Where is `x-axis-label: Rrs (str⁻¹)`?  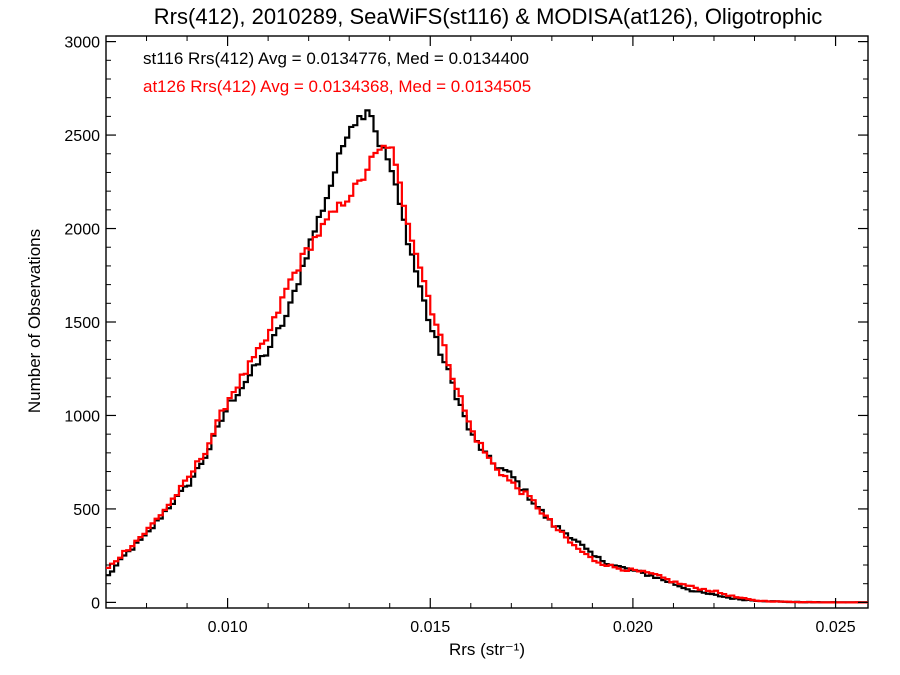 x-axis-label: Rrs (str⁻¹) is located at coordinates (487, 649).